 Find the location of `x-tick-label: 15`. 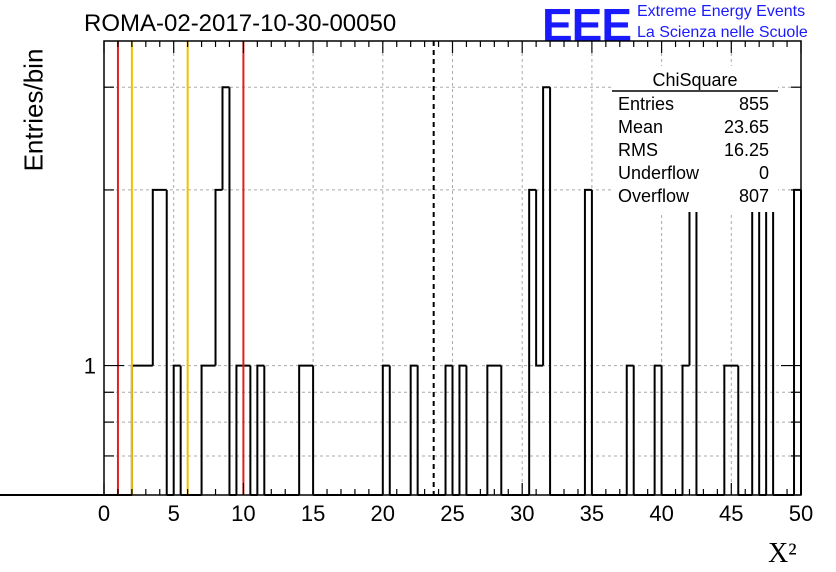

x-tick-label: 15 is located at coordinates (313, 513).